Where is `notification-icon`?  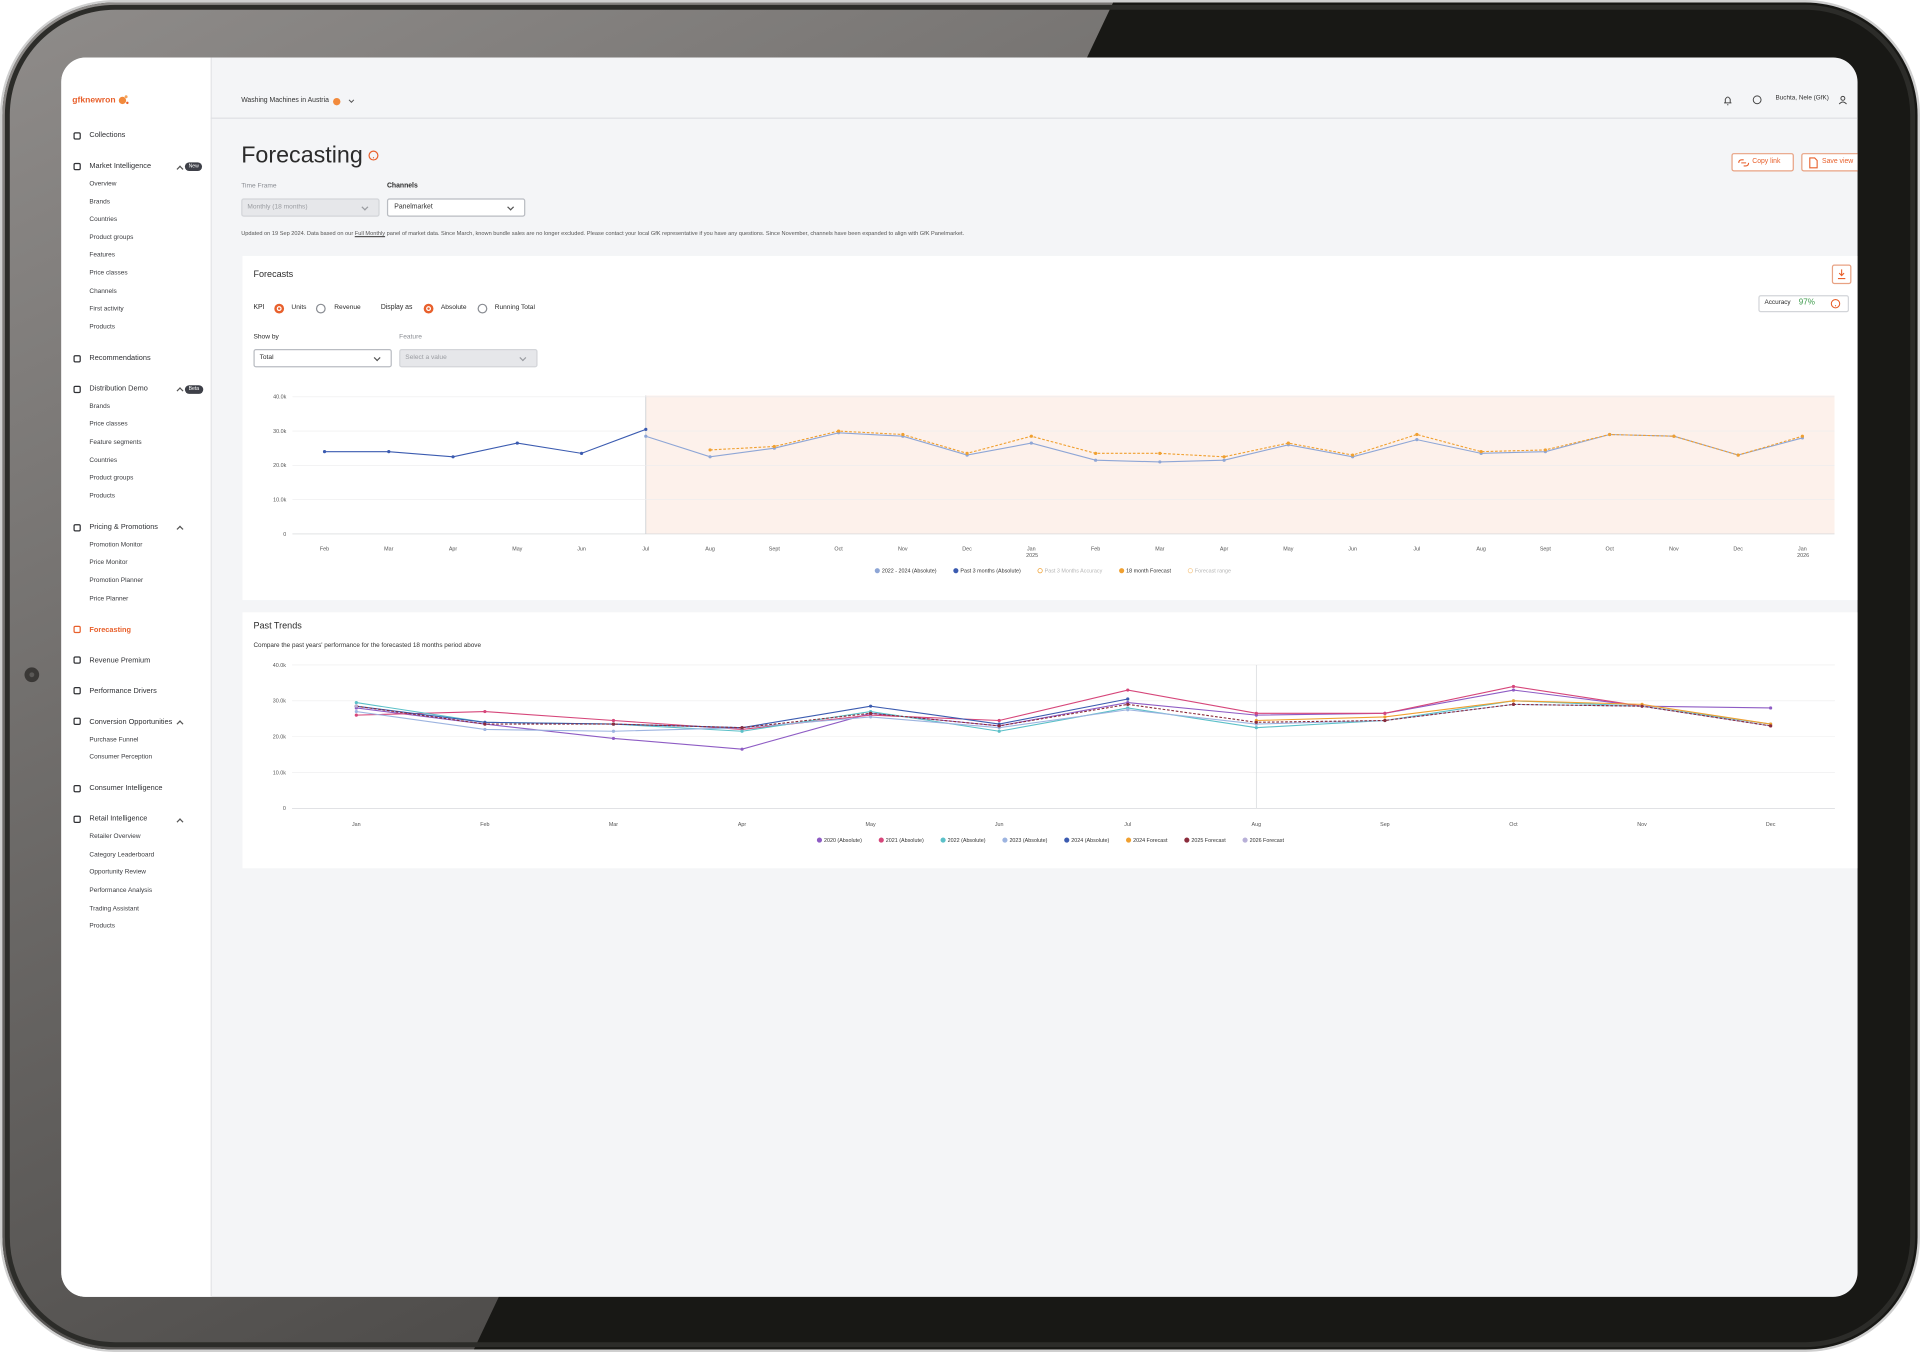 notification-icon is located at coordinates (1728, 101).